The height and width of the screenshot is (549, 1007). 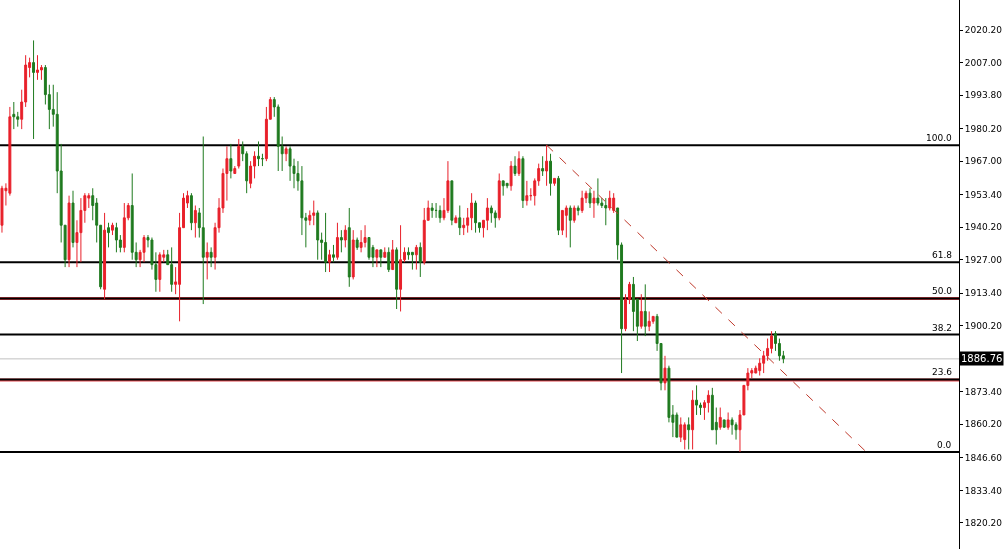 What do you see at coordinates (983, 161) in the screenshot?
I see `y-tick-label: 1967.00` at bounding box center [983, 161].